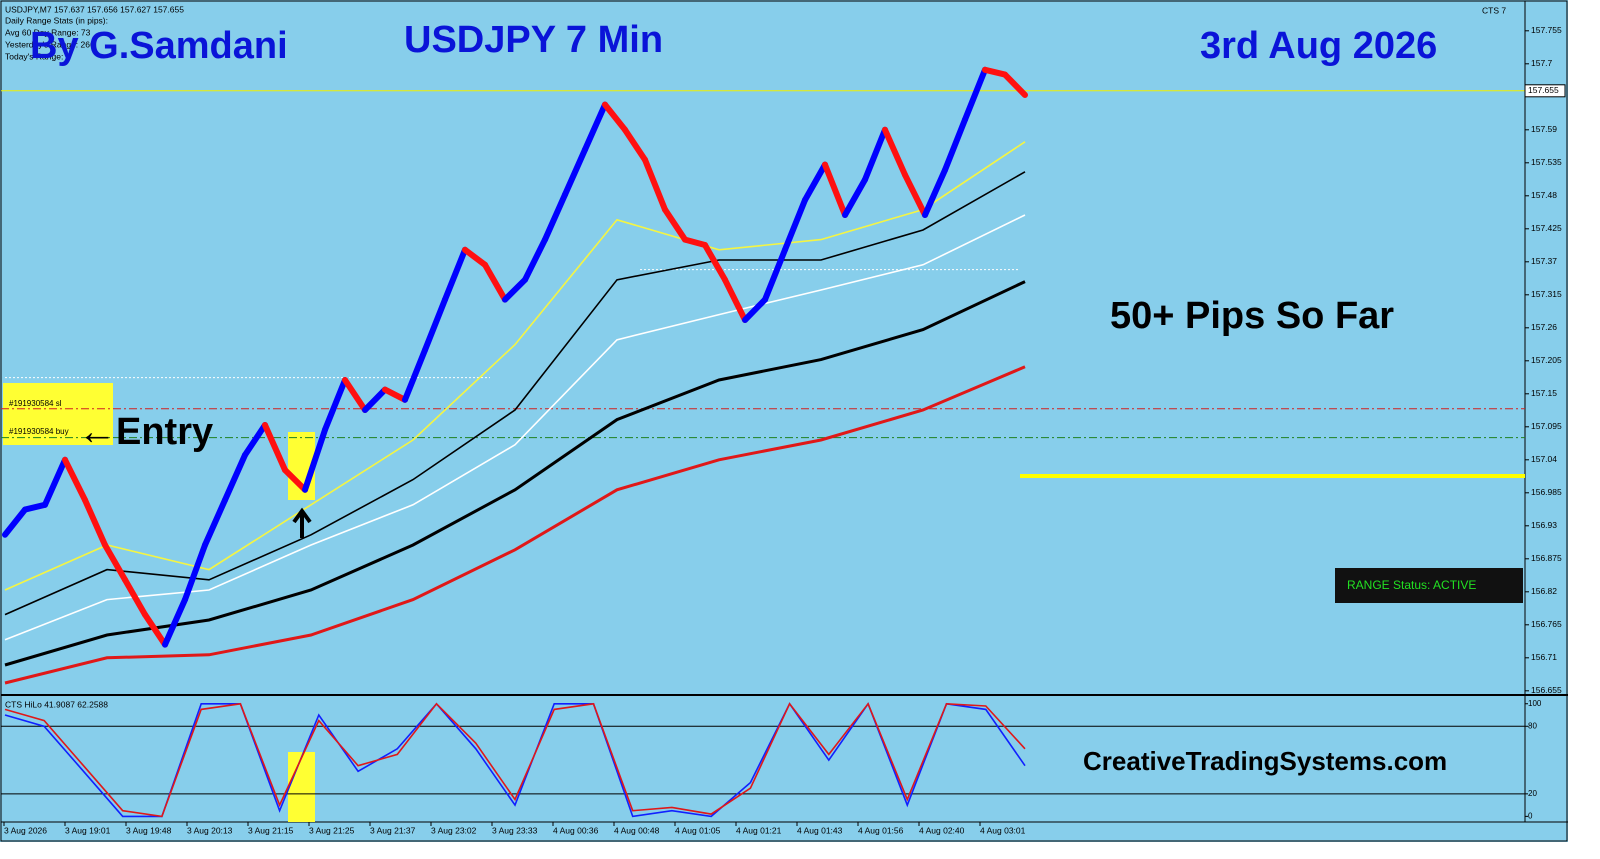 The image size is (1600, 859). I want to click on status-box, so click(1429, 585).